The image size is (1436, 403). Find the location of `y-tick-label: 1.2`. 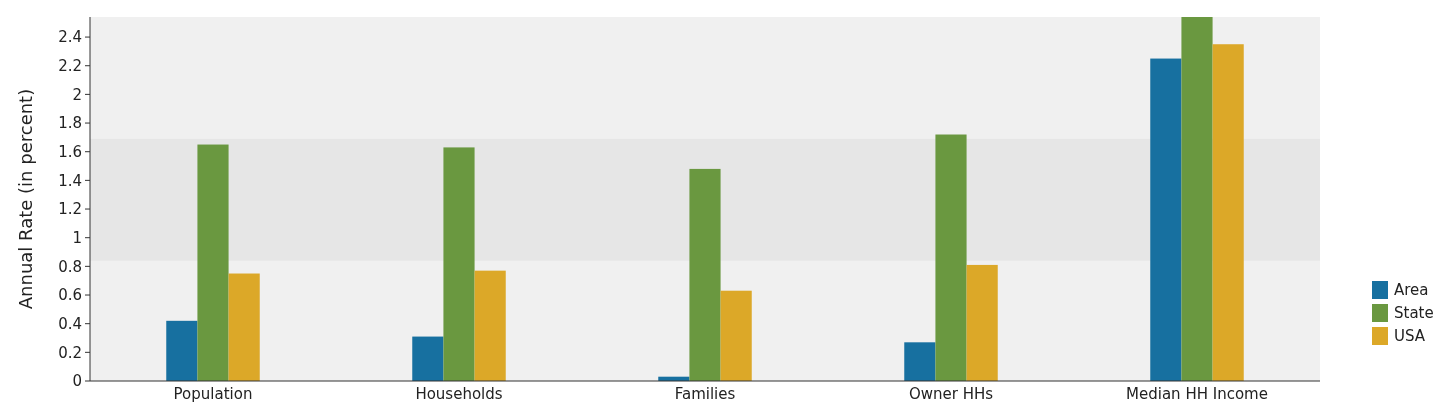

y-tick-label: 1.2 is located at coordinates (70, 209).